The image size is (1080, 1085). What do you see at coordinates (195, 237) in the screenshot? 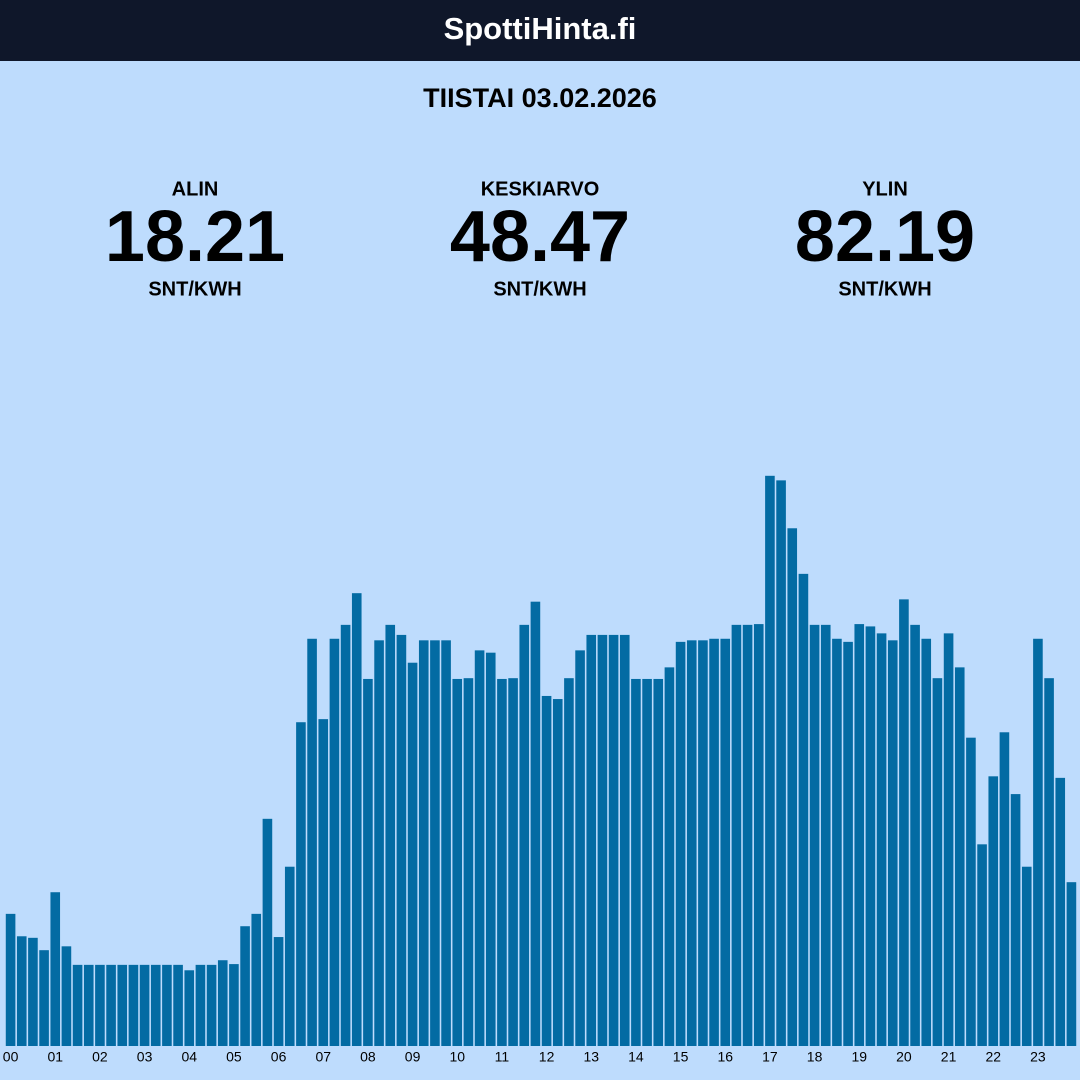
I see `stat-value: 18.21` at bounding box center [195, 237].